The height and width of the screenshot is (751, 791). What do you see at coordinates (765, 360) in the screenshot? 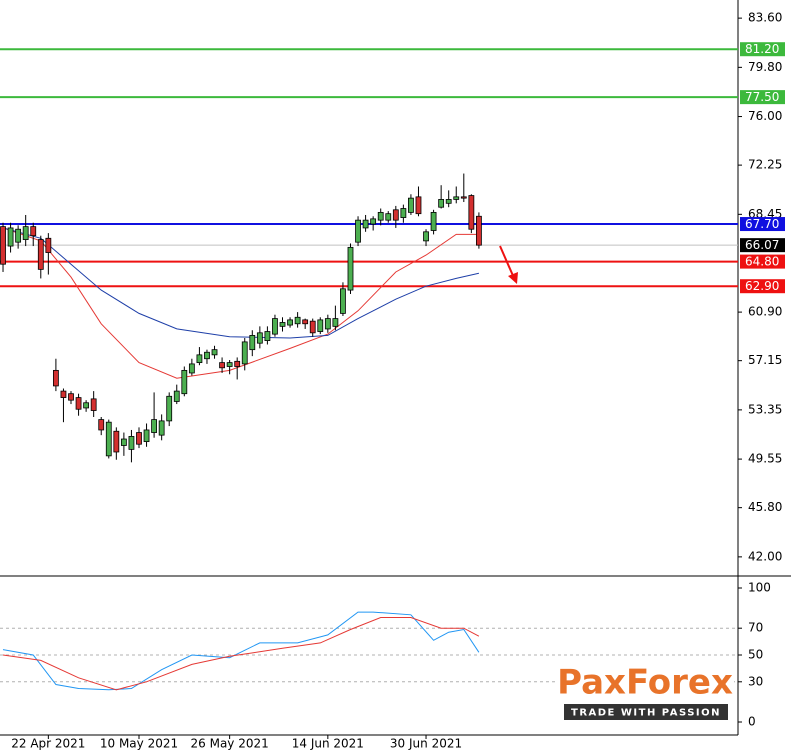
I see `y-tick-label: 57.15` at bounding box center [765, 360].